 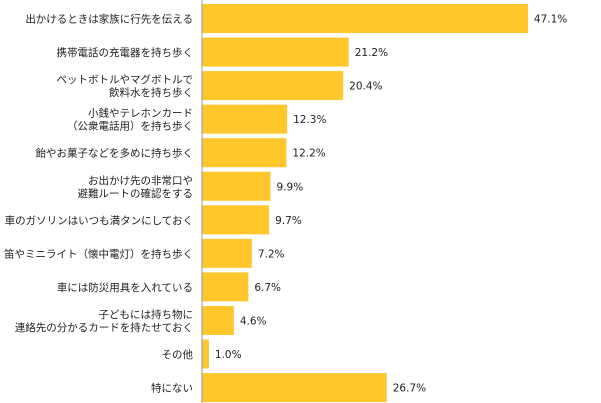 What do you see at coordinates (109, 19) in the screenshot?
I see `category-label-0: 出かけるときは家族に行先を伝える` at bounding box center [109, 19].